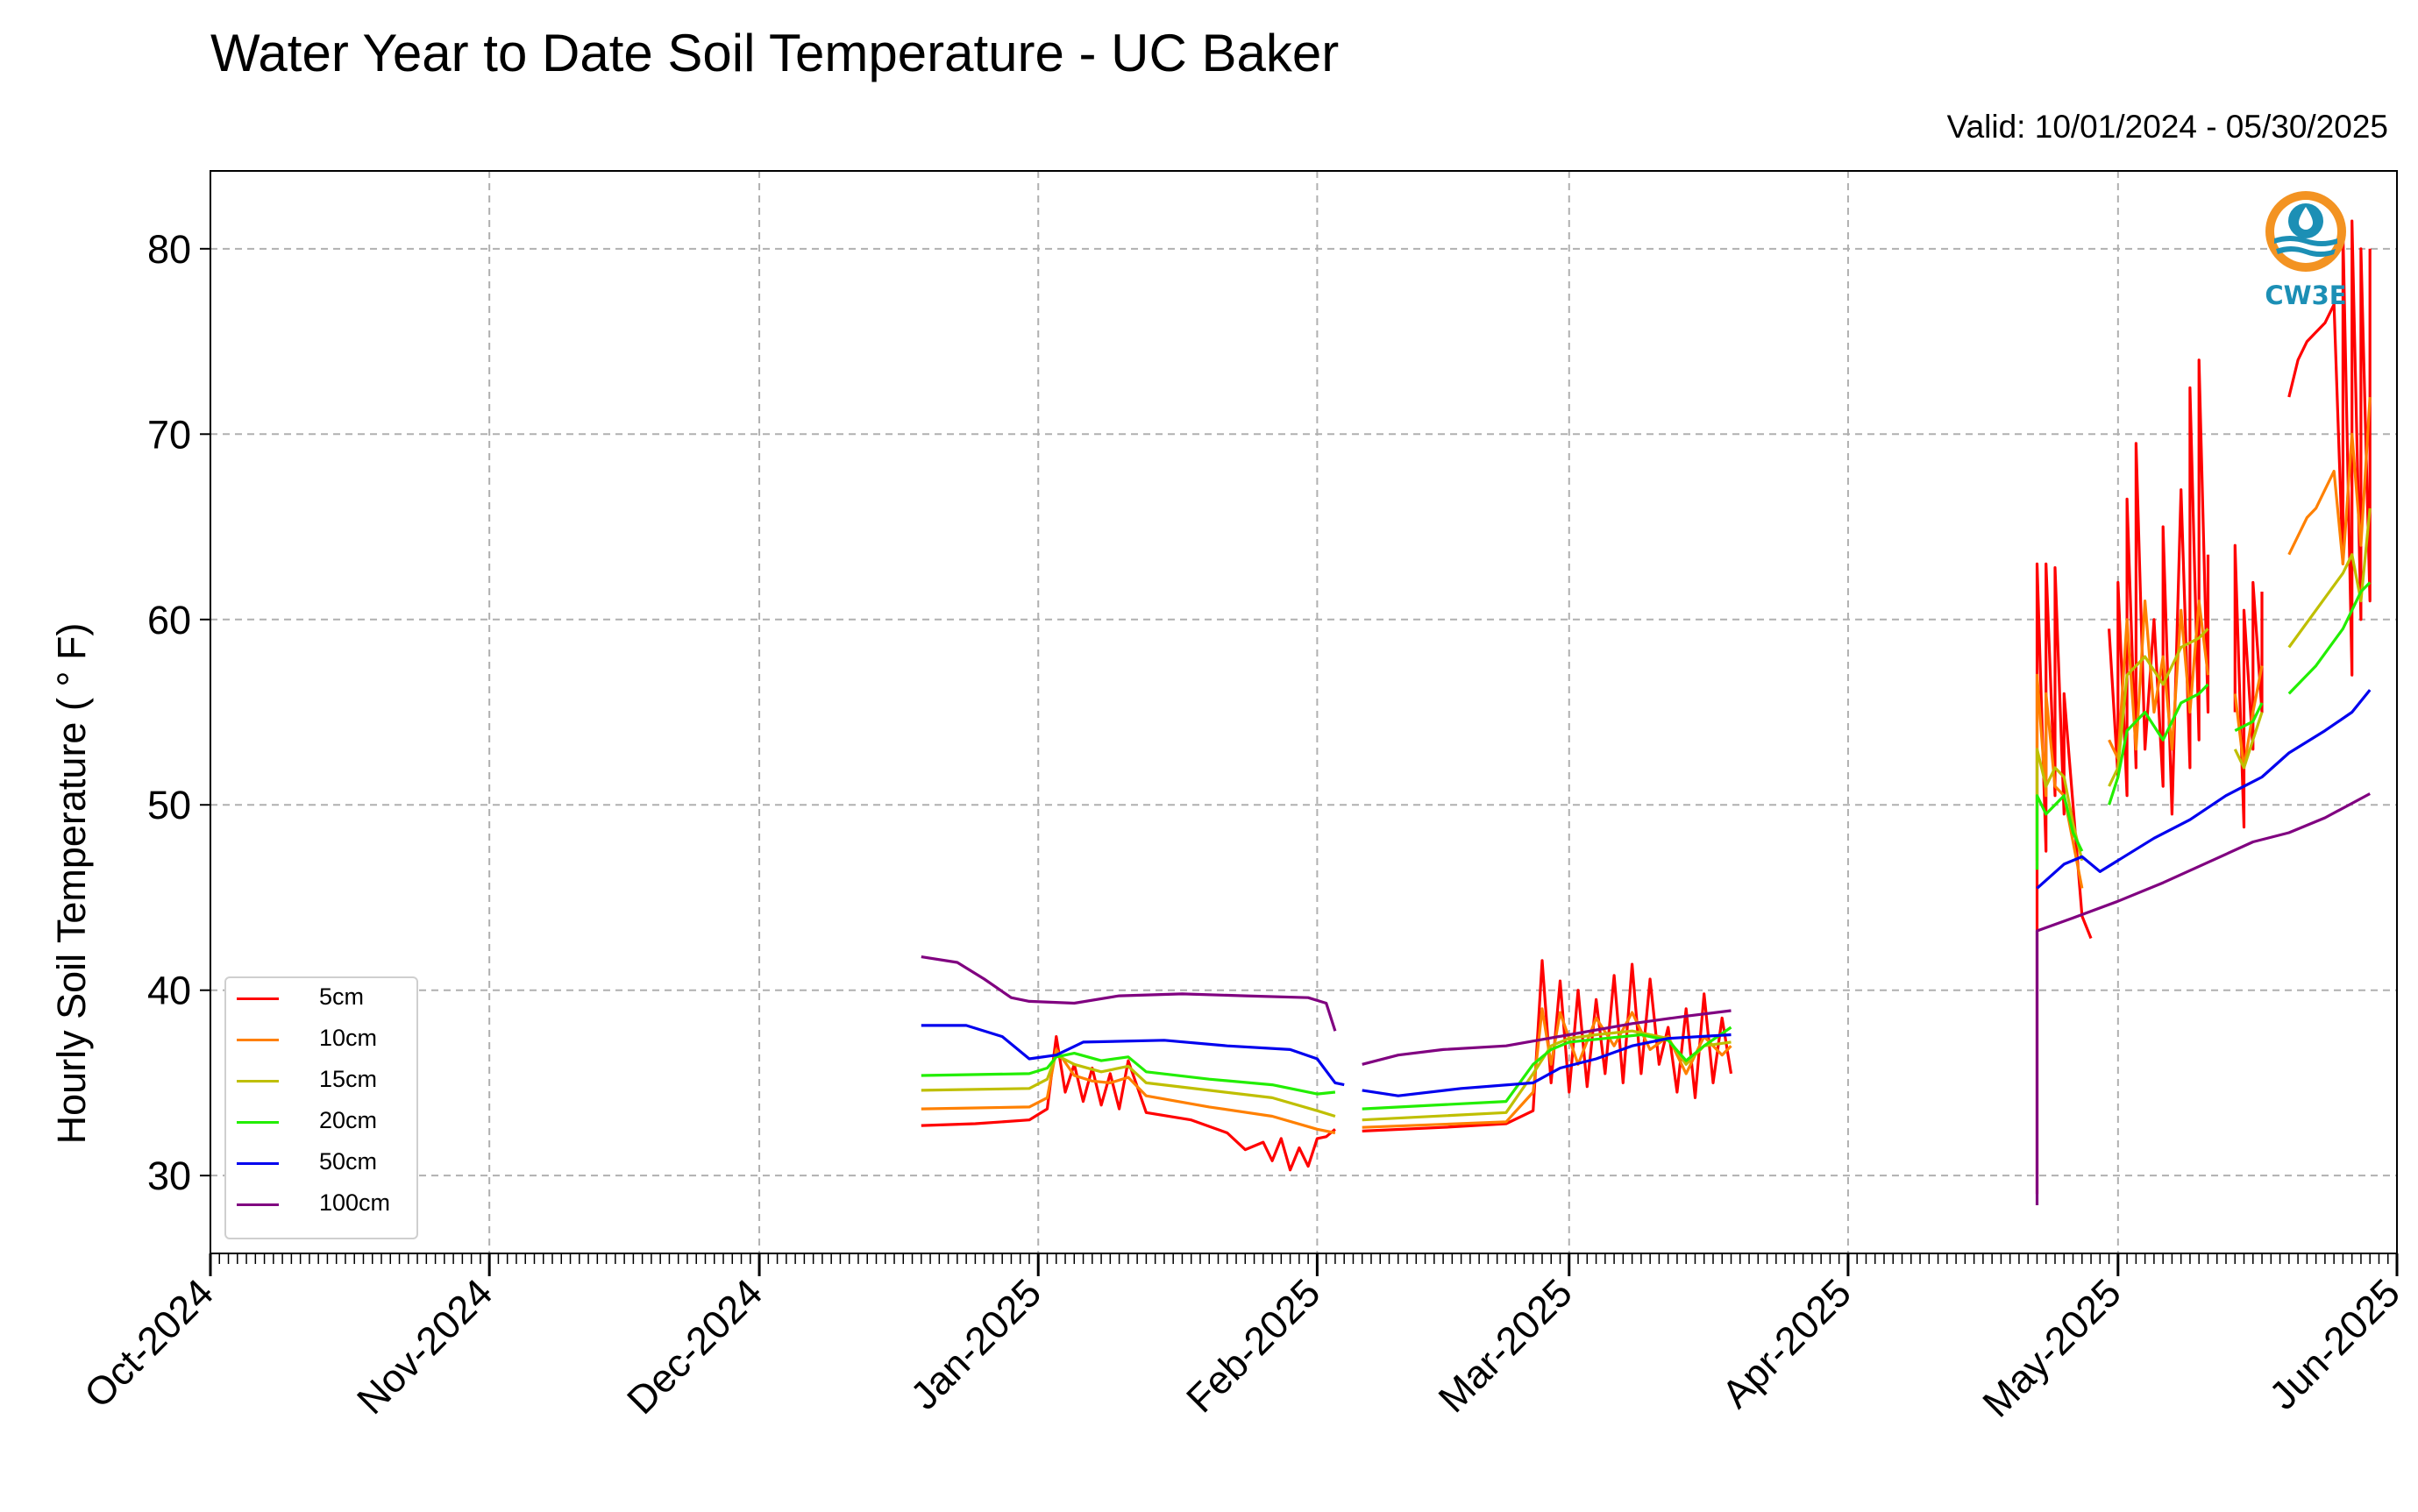 This screenshot has width=2418, height=1512. What do you see at coordinates (169, 620) in the screenshot?
I see `y-tick-label: 60` at bounding box center [169, 620].